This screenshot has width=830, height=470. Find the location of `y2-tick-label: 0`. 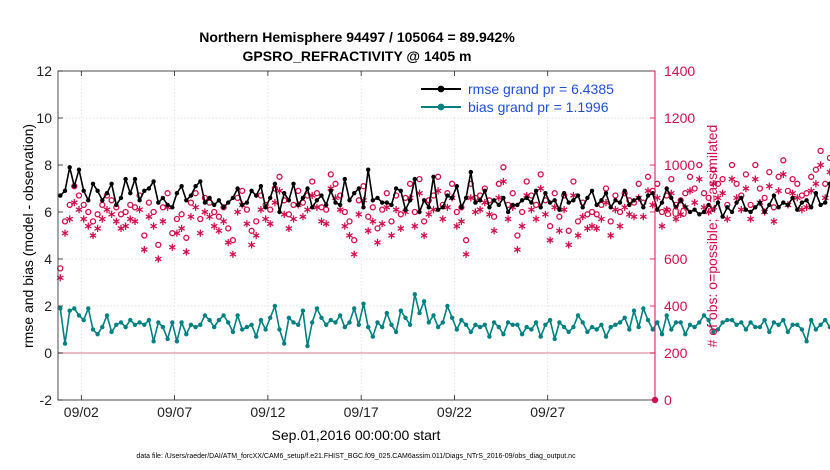

y2-tick-label: 0 is located at coordinates (668, 400).